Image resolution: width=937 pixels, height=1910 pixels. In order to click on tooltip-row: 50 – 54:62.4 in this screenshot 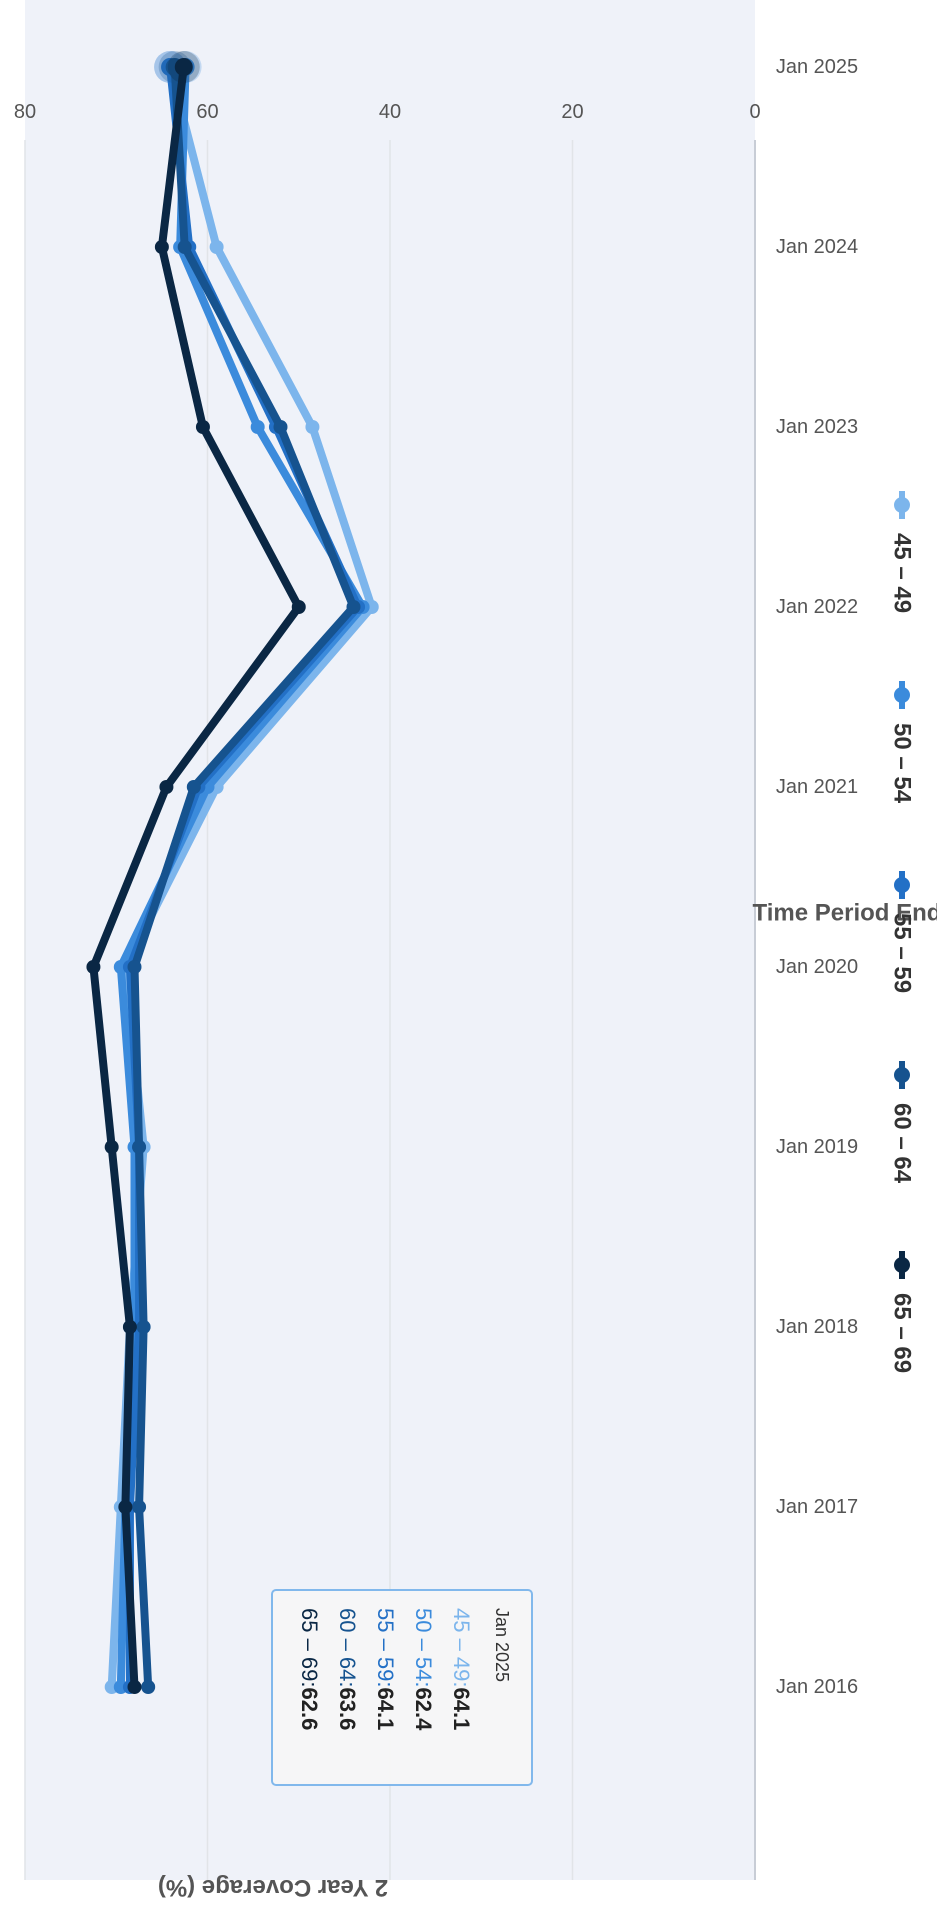, I will do `click(424, 1669)`.